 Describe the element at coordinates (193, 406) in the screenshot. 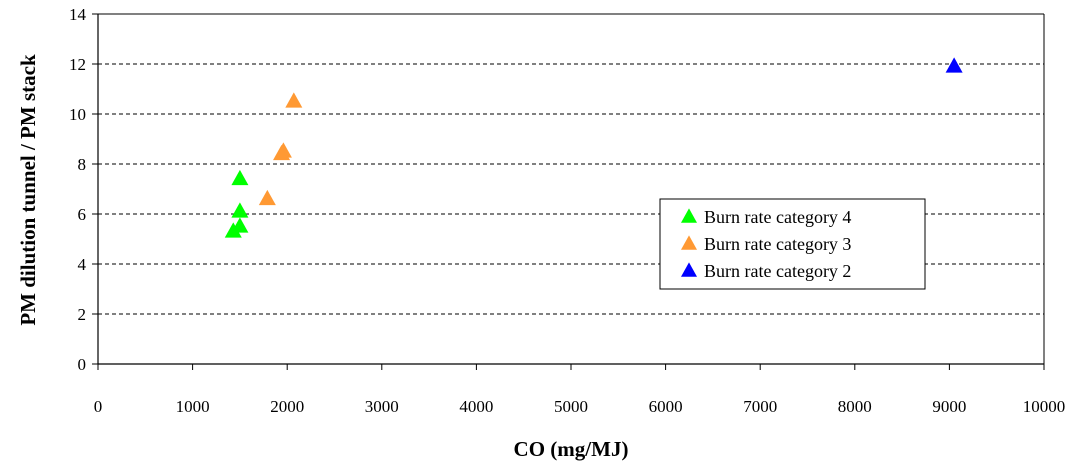

I see `x-tick-label-1: 1000` at that location.